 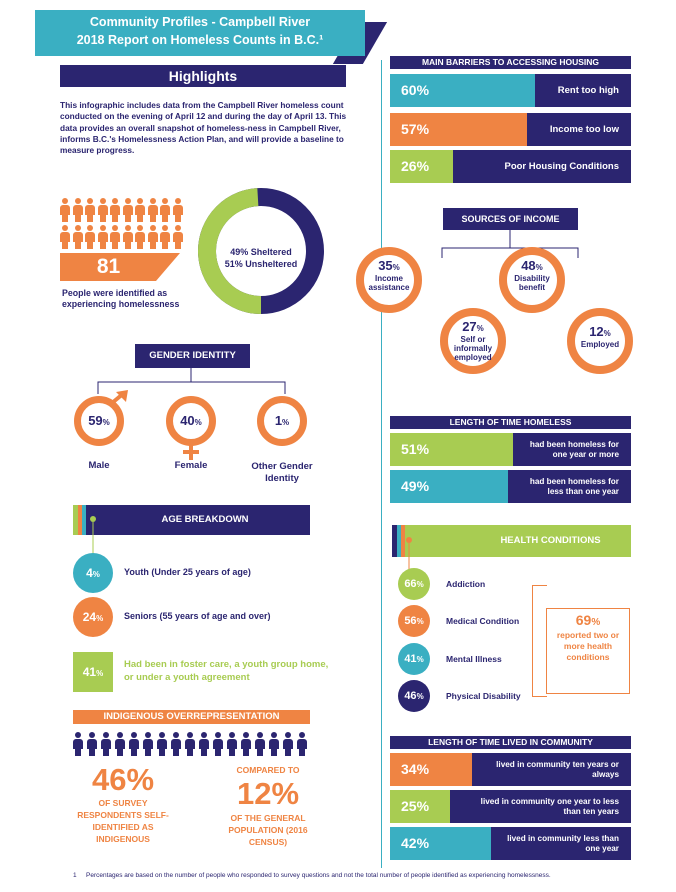 I want to click on senior-value: 24, so click(x=89, y=617).